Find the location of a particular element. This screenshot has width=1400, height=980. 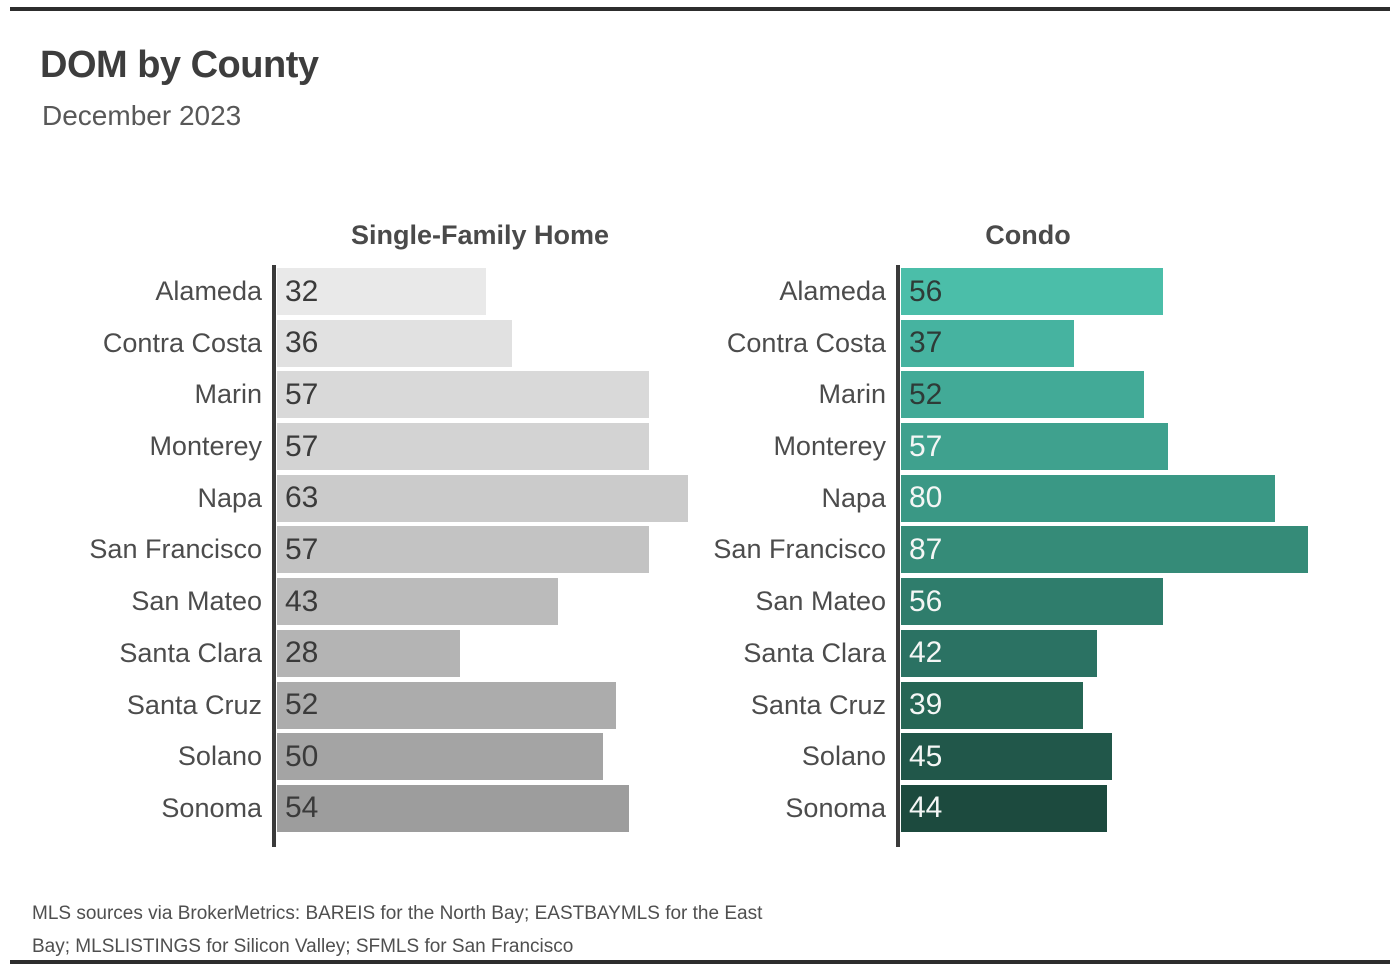

value-label: 43 is located at coordinates (302, 601).